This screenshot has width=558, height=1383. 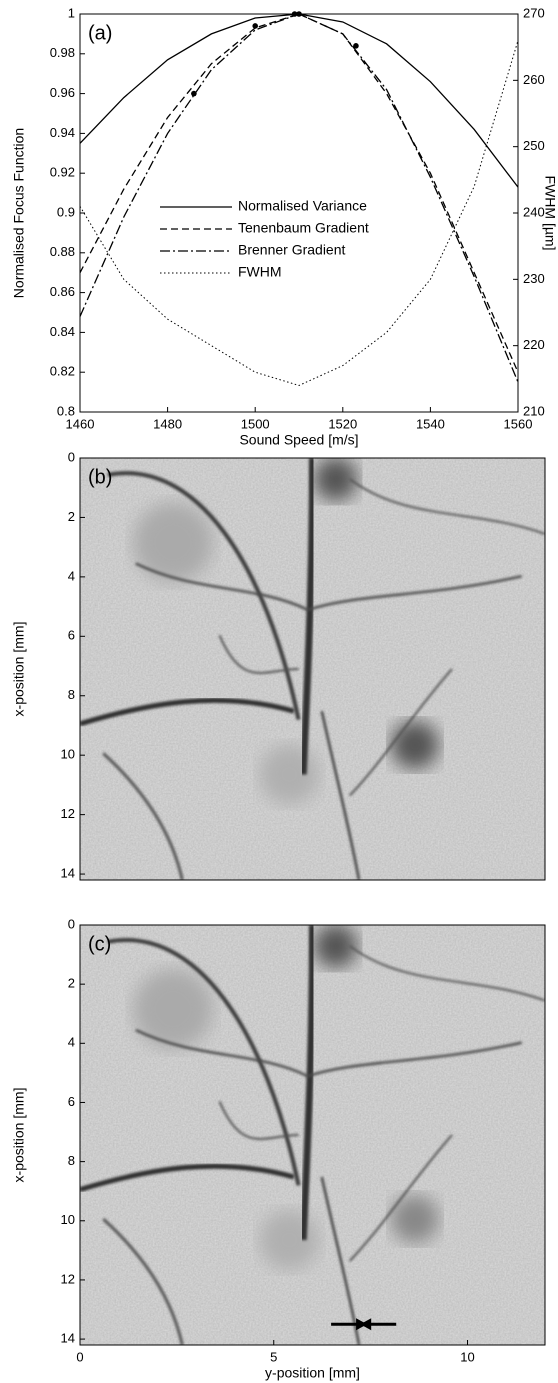 I want to click on x-tick-label: 1560, so click(x=518, y=423).